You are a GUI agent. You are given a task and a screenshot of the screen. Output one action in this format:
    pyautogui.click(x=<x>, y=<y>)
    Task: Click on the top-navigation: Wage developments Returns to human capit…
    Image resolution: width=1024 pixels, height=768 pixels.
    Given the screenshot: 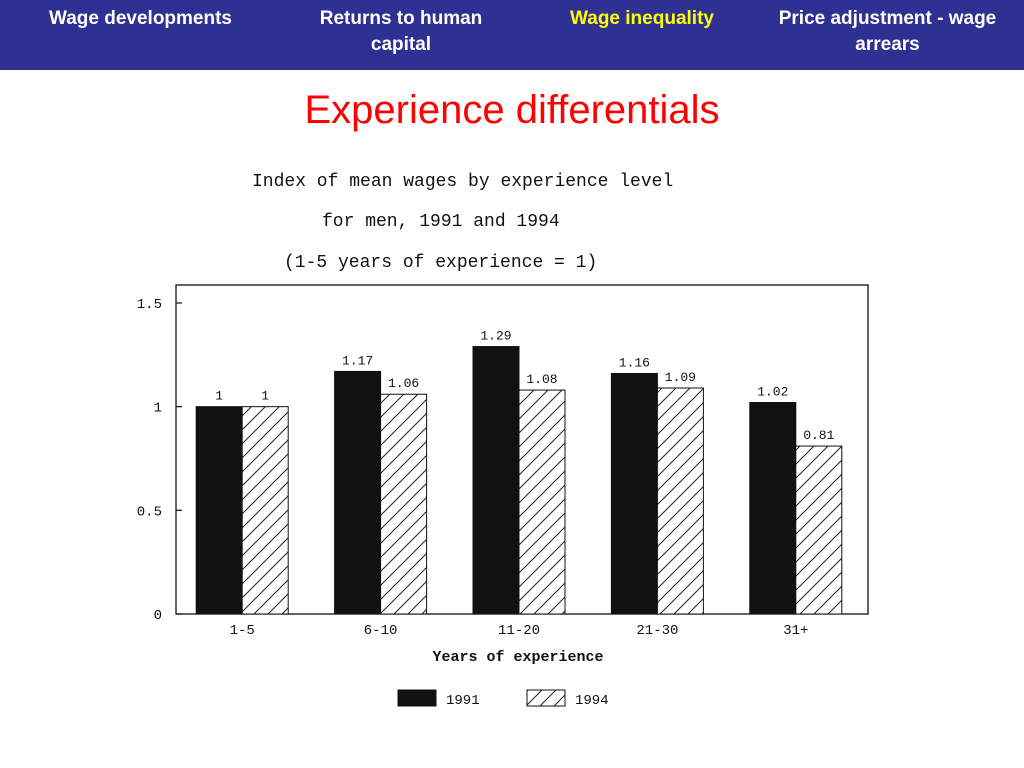 What is the action you would take?
    pyautogui.click(x=512, y=35)
    